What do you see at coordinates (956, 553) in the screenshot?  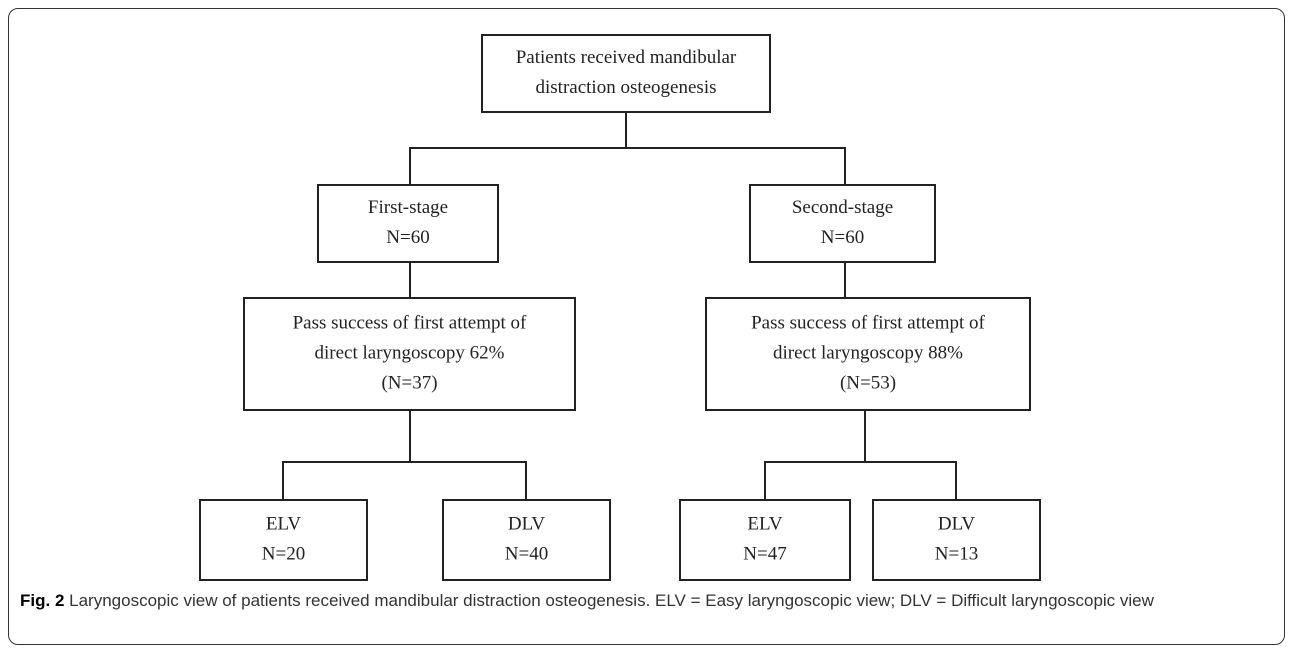 I see `node-label: N=13` at bounding box center [956, 553].